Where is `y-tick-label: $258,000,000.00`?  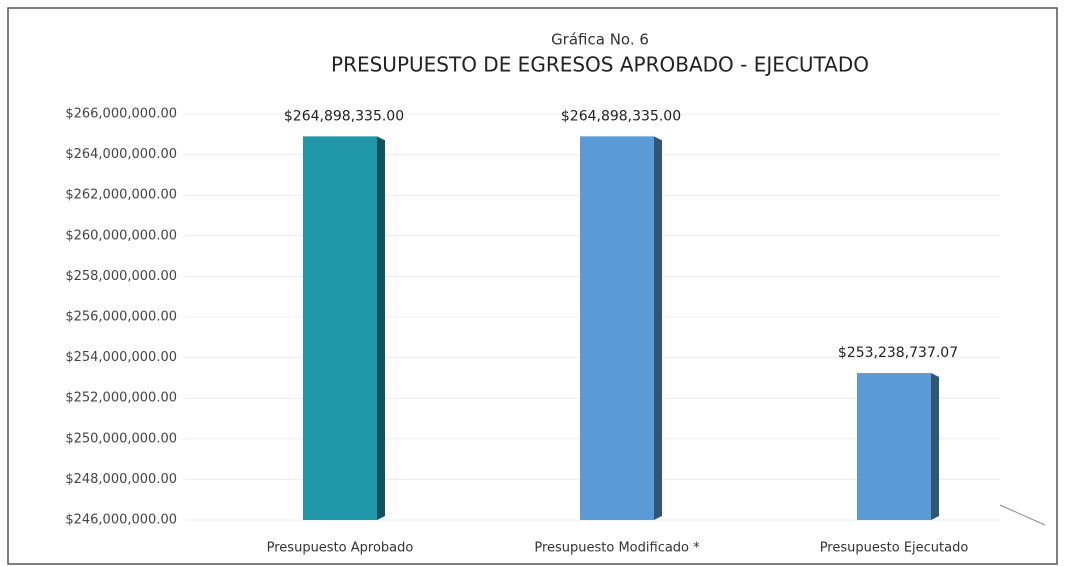
y-tick-label: $258,000,000.00 is located at coordinates (121, 276).